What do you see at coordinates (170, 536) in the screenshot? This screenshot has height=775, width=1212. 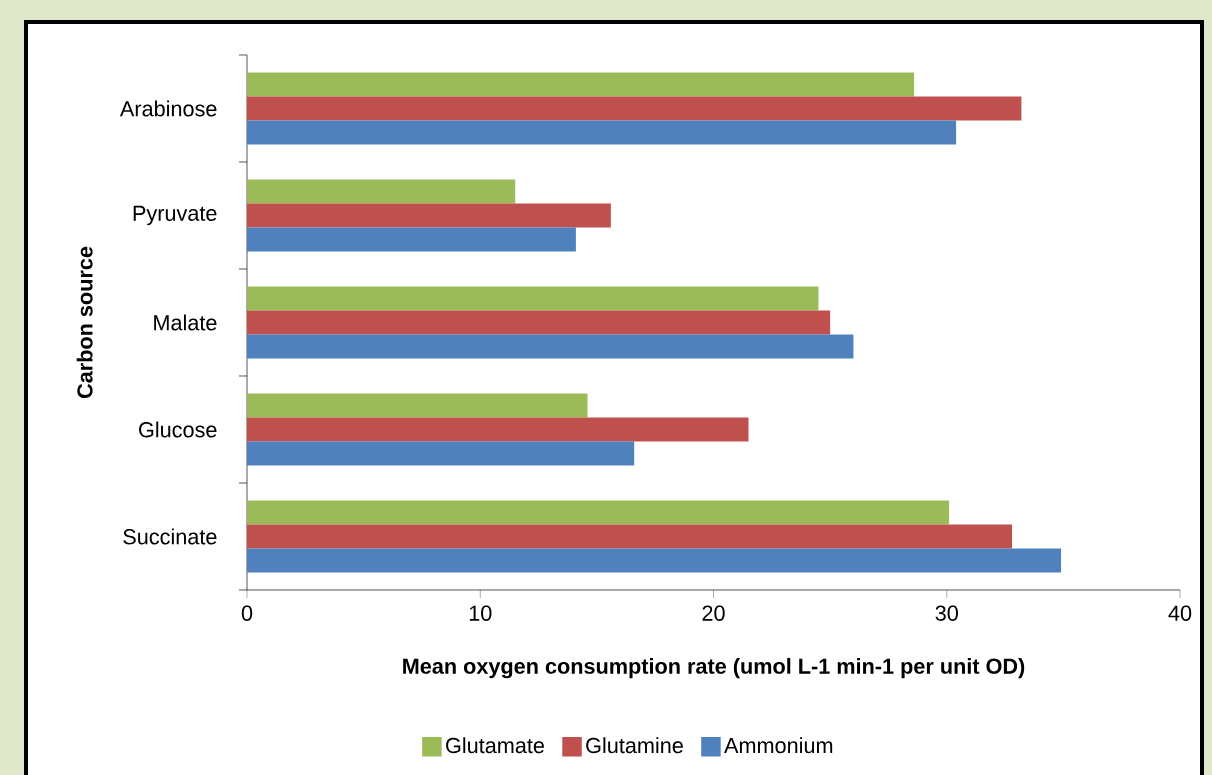 I see `y-tick-label: Succinate` at bounding box center [170, 536].